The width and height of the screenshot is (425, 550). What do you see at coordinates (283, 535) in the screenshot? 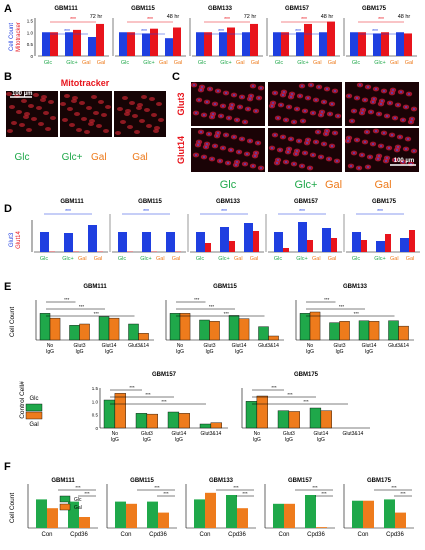
I see `panel-f-xlabel: Con` at bounding box center [283, 535].